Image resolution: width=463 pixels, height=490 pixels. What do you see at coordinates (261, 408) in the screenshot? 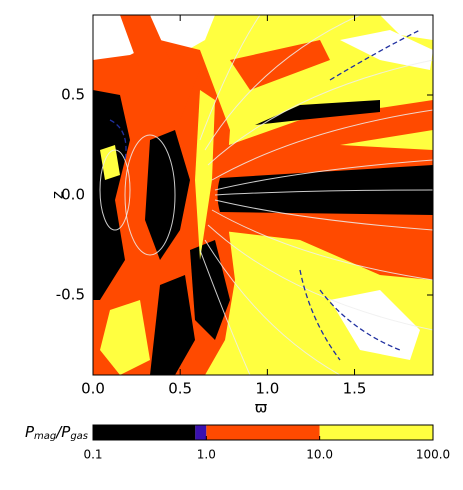
I see `x-axis-label: ϖ` at bounding box center [261, 408].